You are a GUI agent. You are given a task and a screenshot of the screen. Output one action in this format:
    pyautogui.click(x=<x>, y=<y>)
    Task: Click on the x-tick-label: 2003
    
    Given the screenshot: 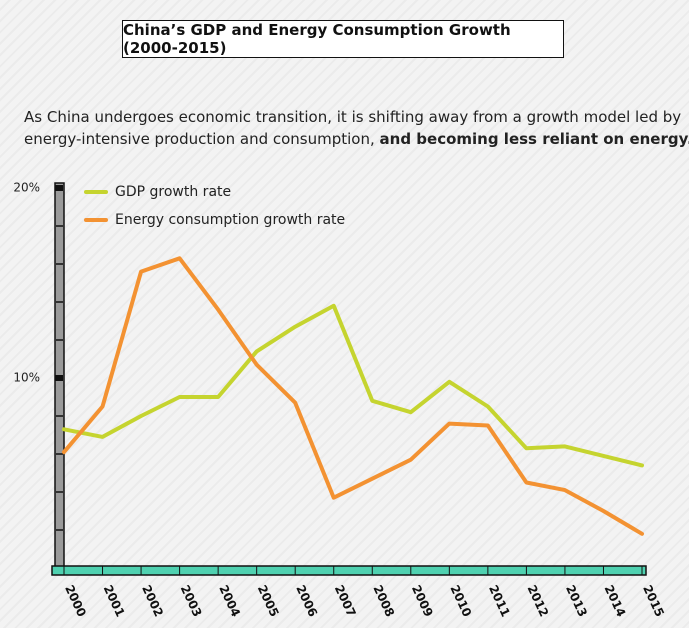 What is the action you would take?
    pyautogui.click(x=191, y=601)
    